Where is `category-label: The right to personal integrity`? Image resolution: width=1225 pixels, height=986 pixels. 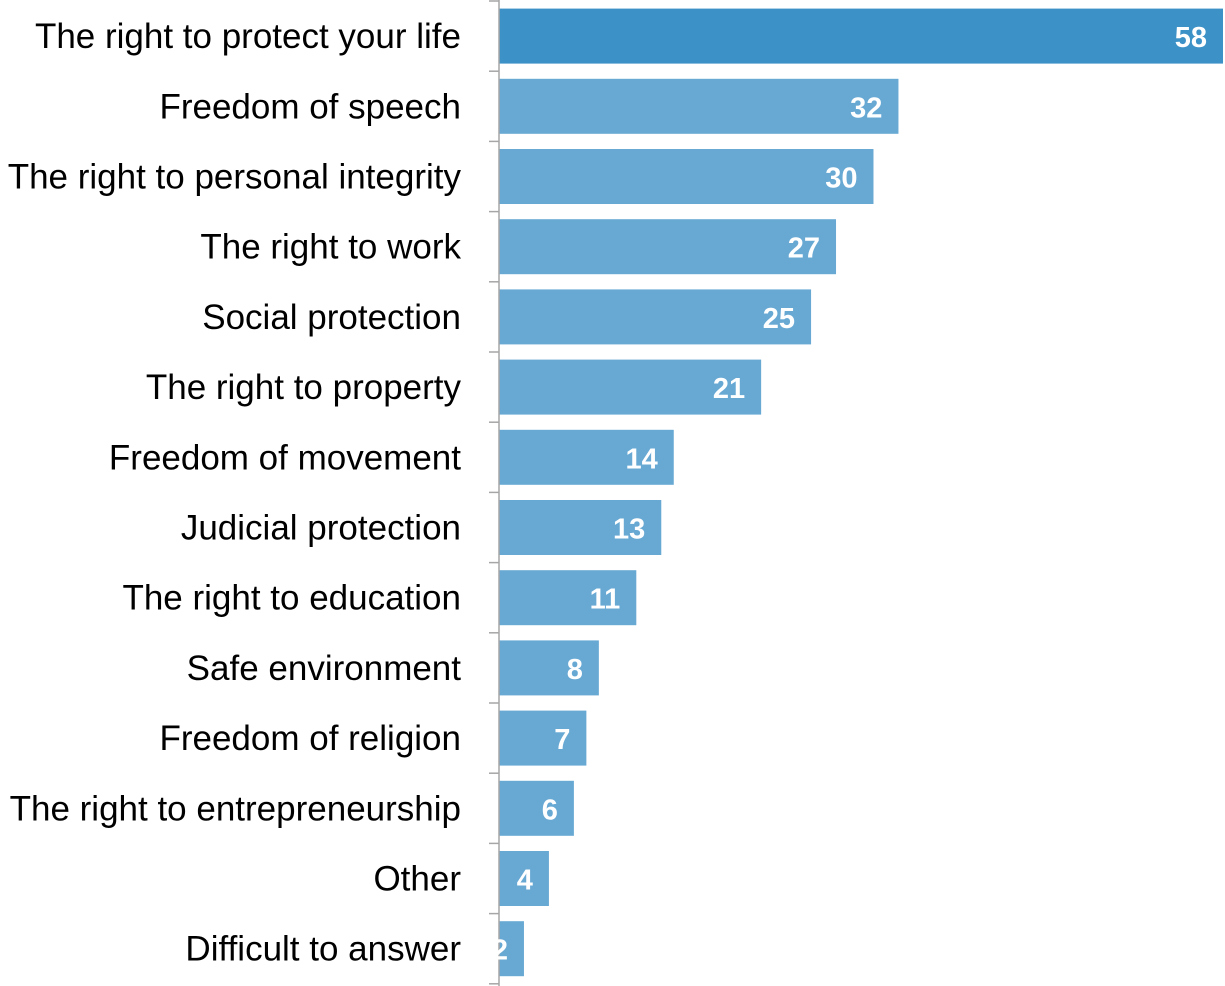 category-label: The right to personal integrity is located at coordinates (235, 177).